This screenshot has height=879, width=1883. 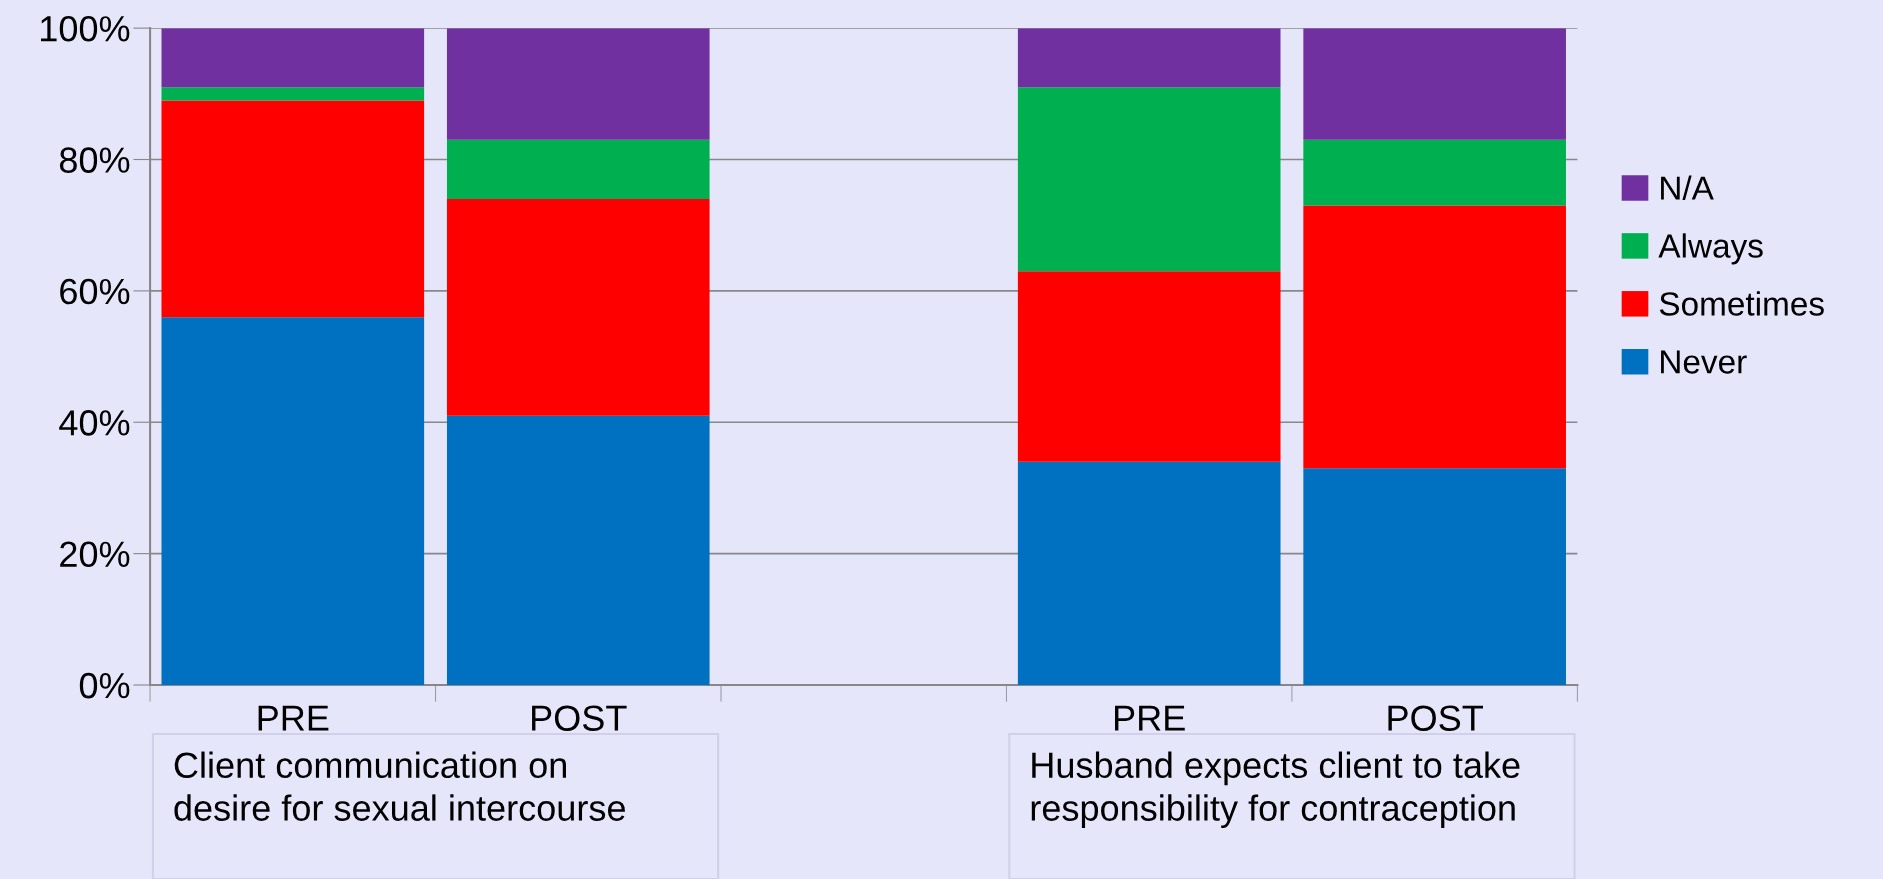 What do you see at coordinates (95, 554) in the screenshot?
I see `y-tick-label: 20%` at bounding box center [95, 554].